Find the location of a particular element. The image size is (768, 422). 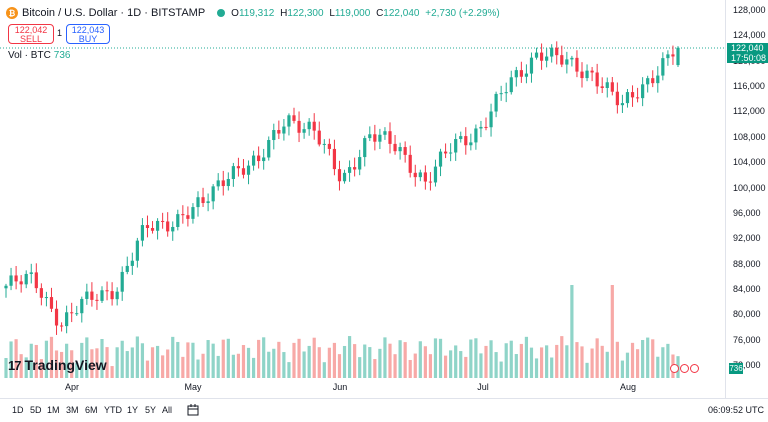

events-markers is located at coordinates (684, 368).